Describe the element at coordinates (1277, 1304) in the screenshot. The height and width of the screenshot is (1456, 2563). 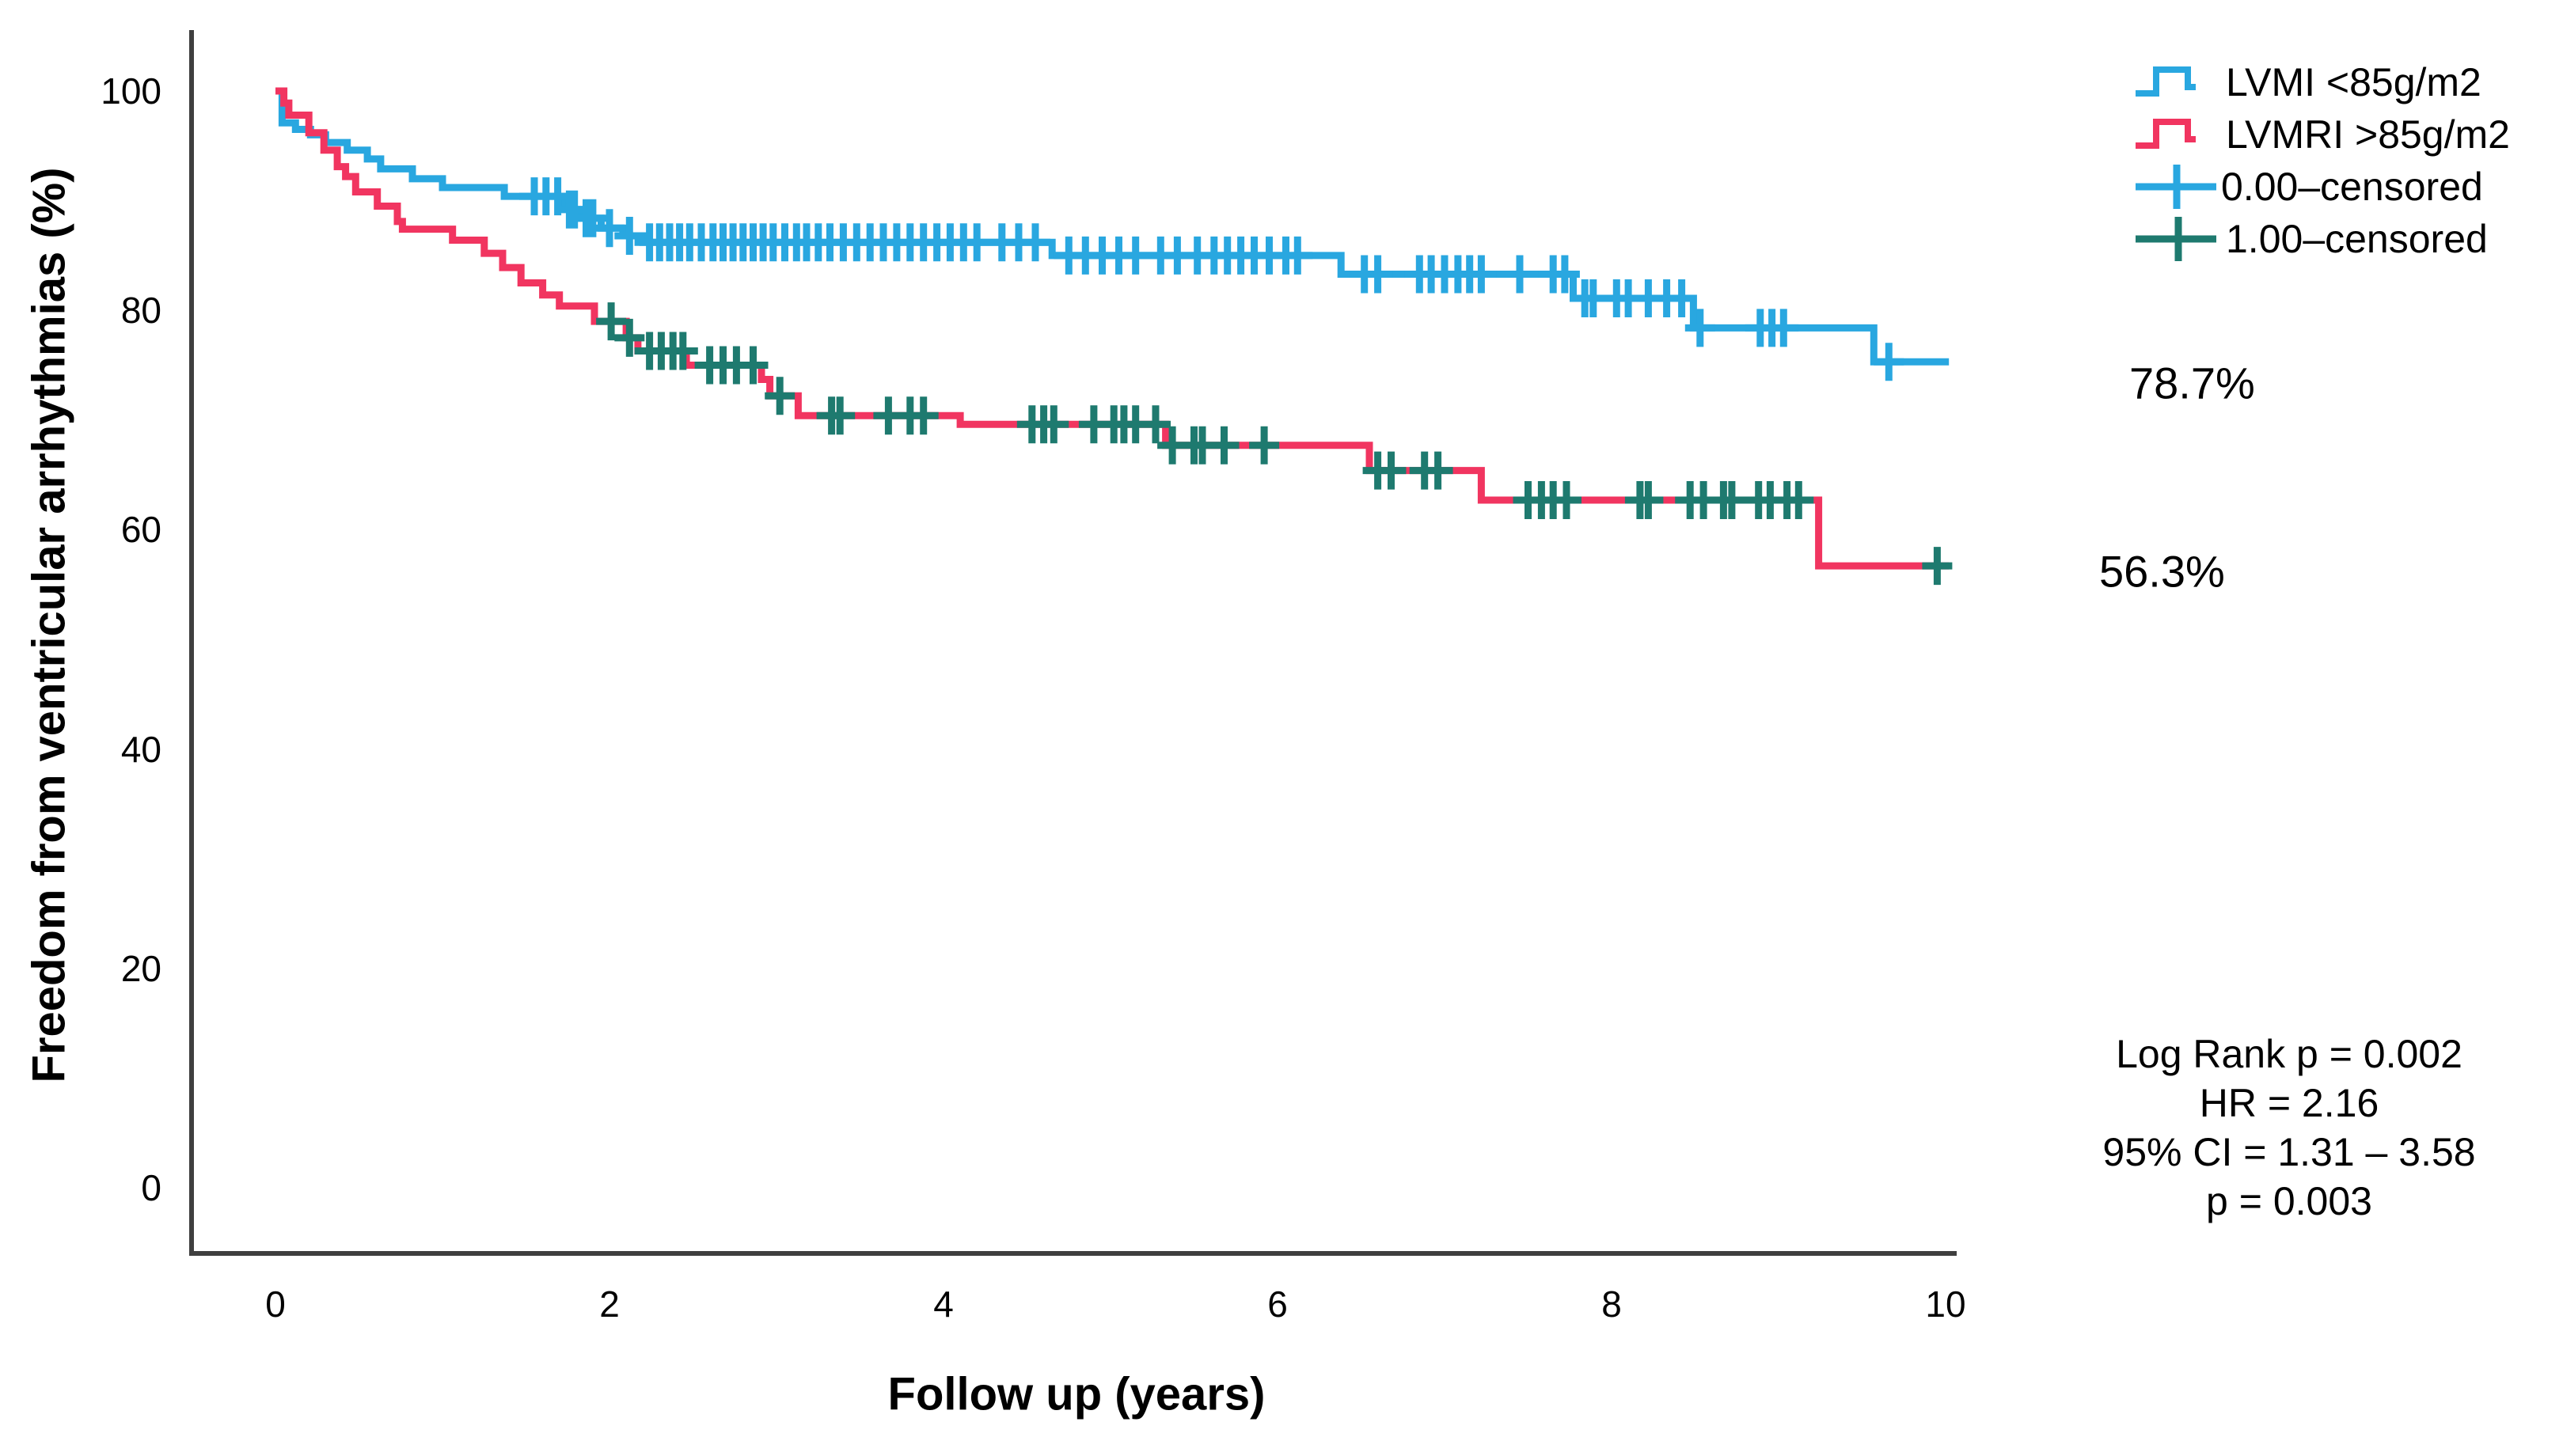
I see `x-tick-label-6: 6` at that location.